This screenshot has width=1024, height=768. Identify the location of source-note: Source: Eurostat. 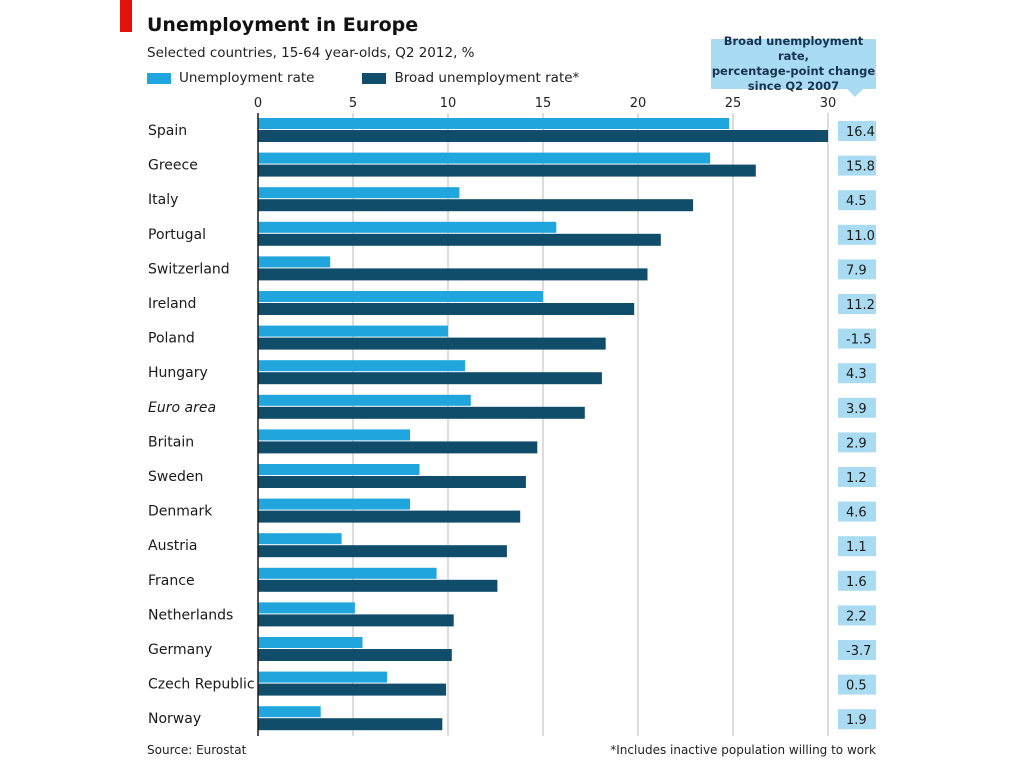
(197, 750).